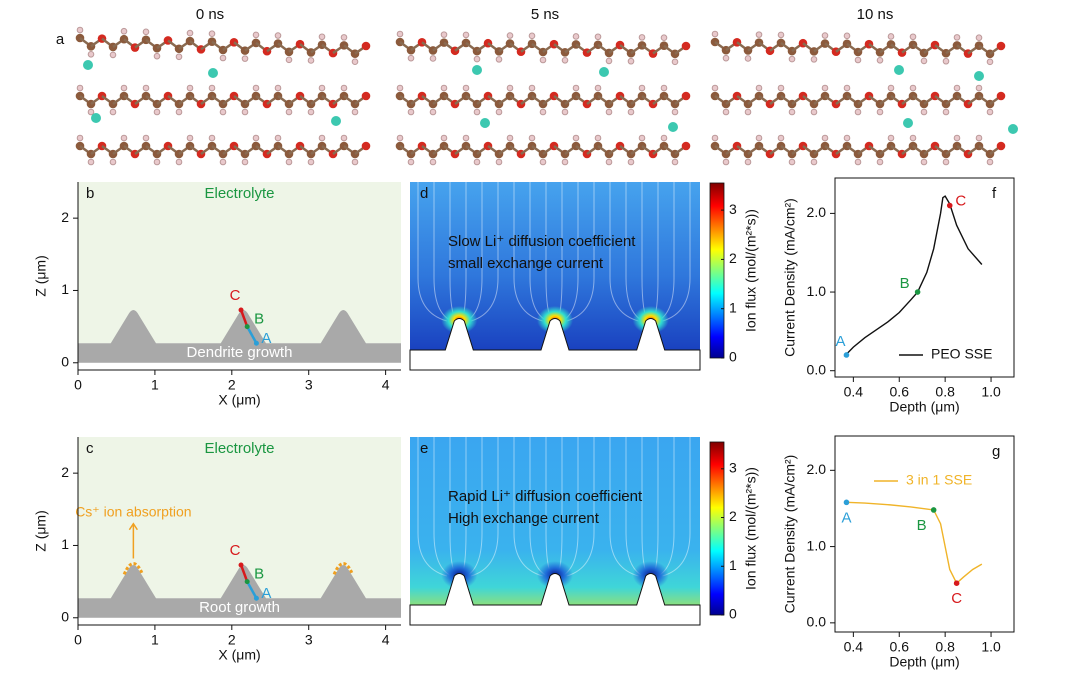 Image resolution: width=1067 pixels, height=679 pixels. I want to click on time-label: 5 ns, so click(545, 14).